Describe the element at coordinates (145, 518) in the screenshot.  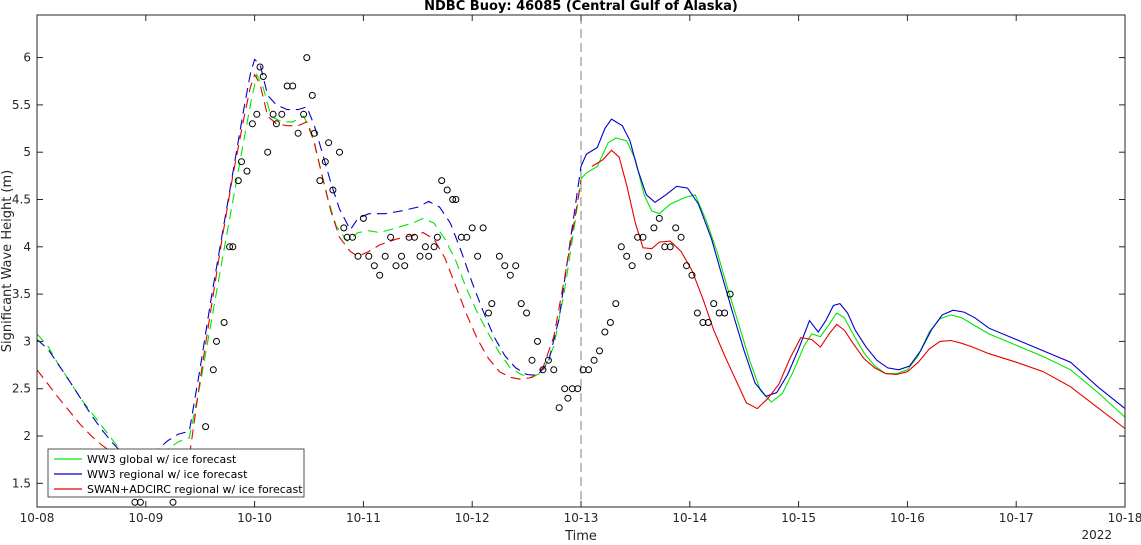
I see `x-tick-label: 10-09` at that location.